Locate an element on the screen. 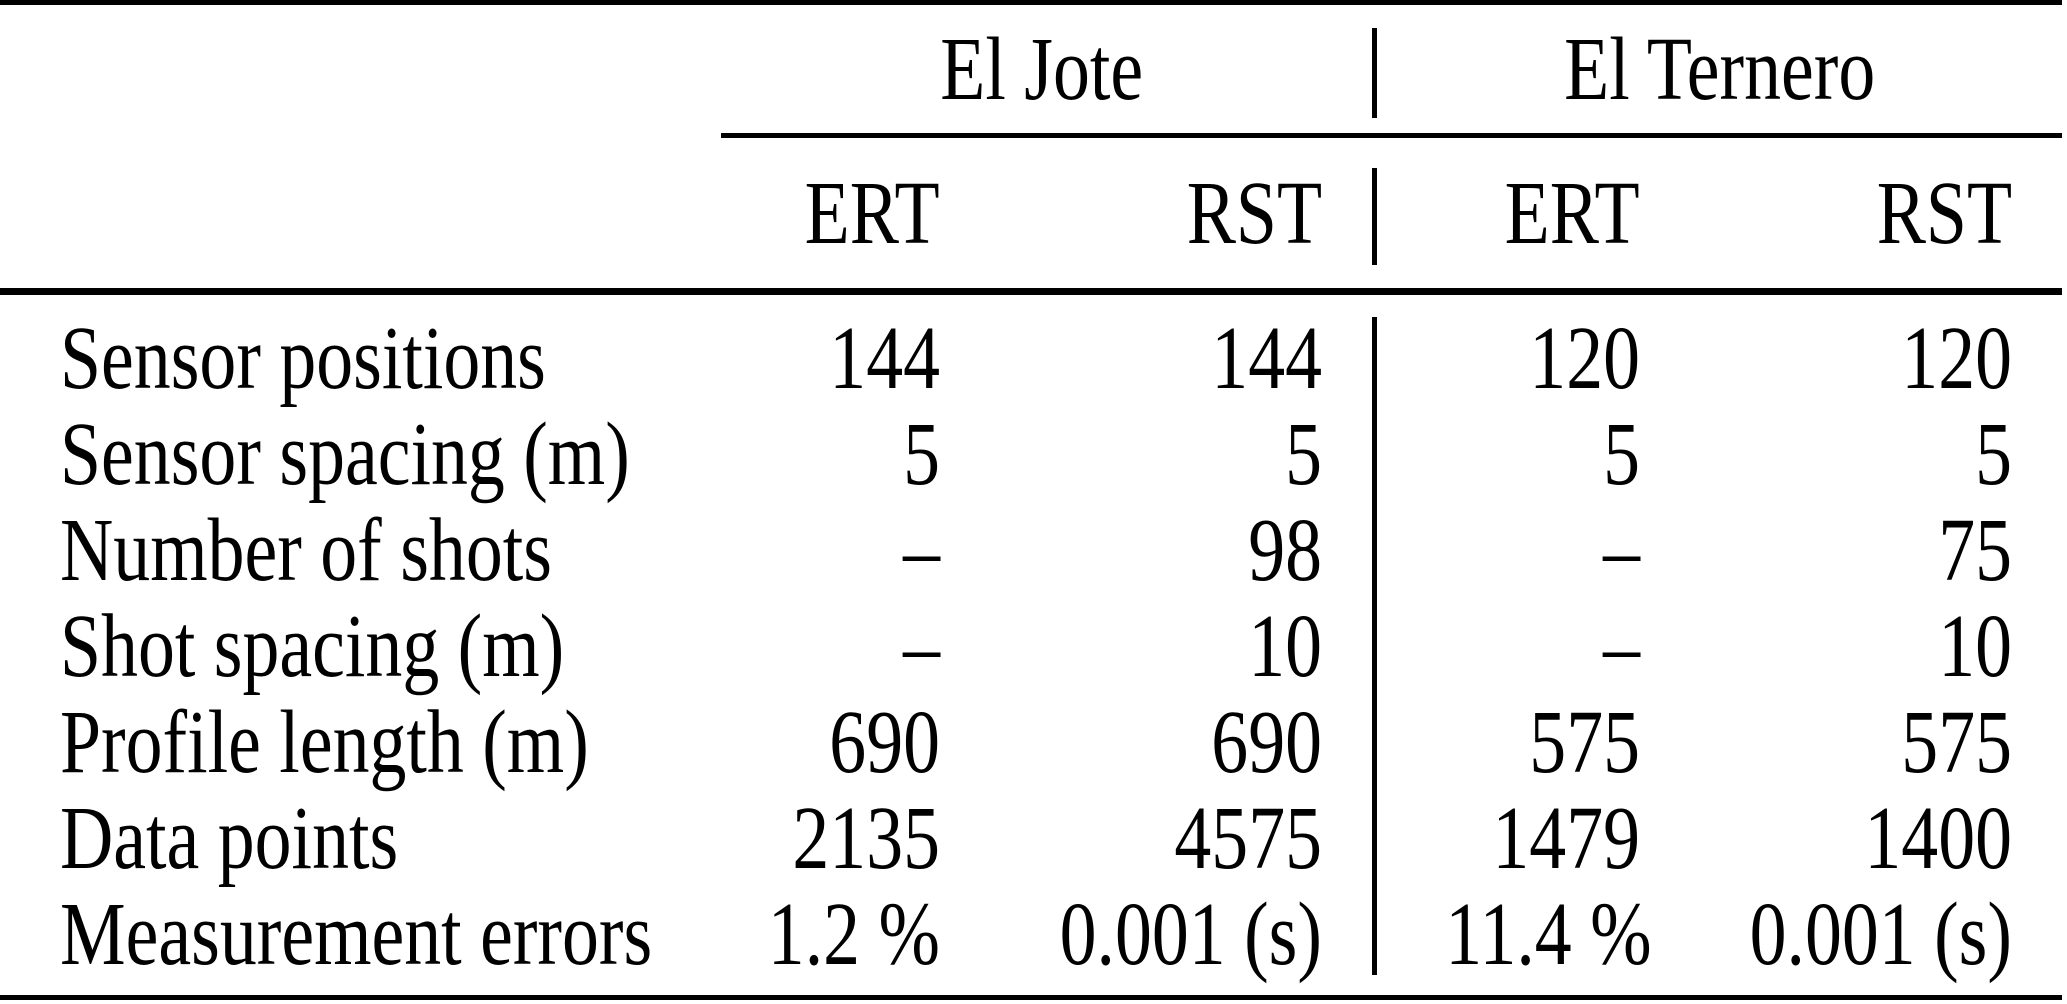 This screenshot has height=1004, width=2067. subheader-el-ternero-ert: ERT is located at coordinates (1572, 213).